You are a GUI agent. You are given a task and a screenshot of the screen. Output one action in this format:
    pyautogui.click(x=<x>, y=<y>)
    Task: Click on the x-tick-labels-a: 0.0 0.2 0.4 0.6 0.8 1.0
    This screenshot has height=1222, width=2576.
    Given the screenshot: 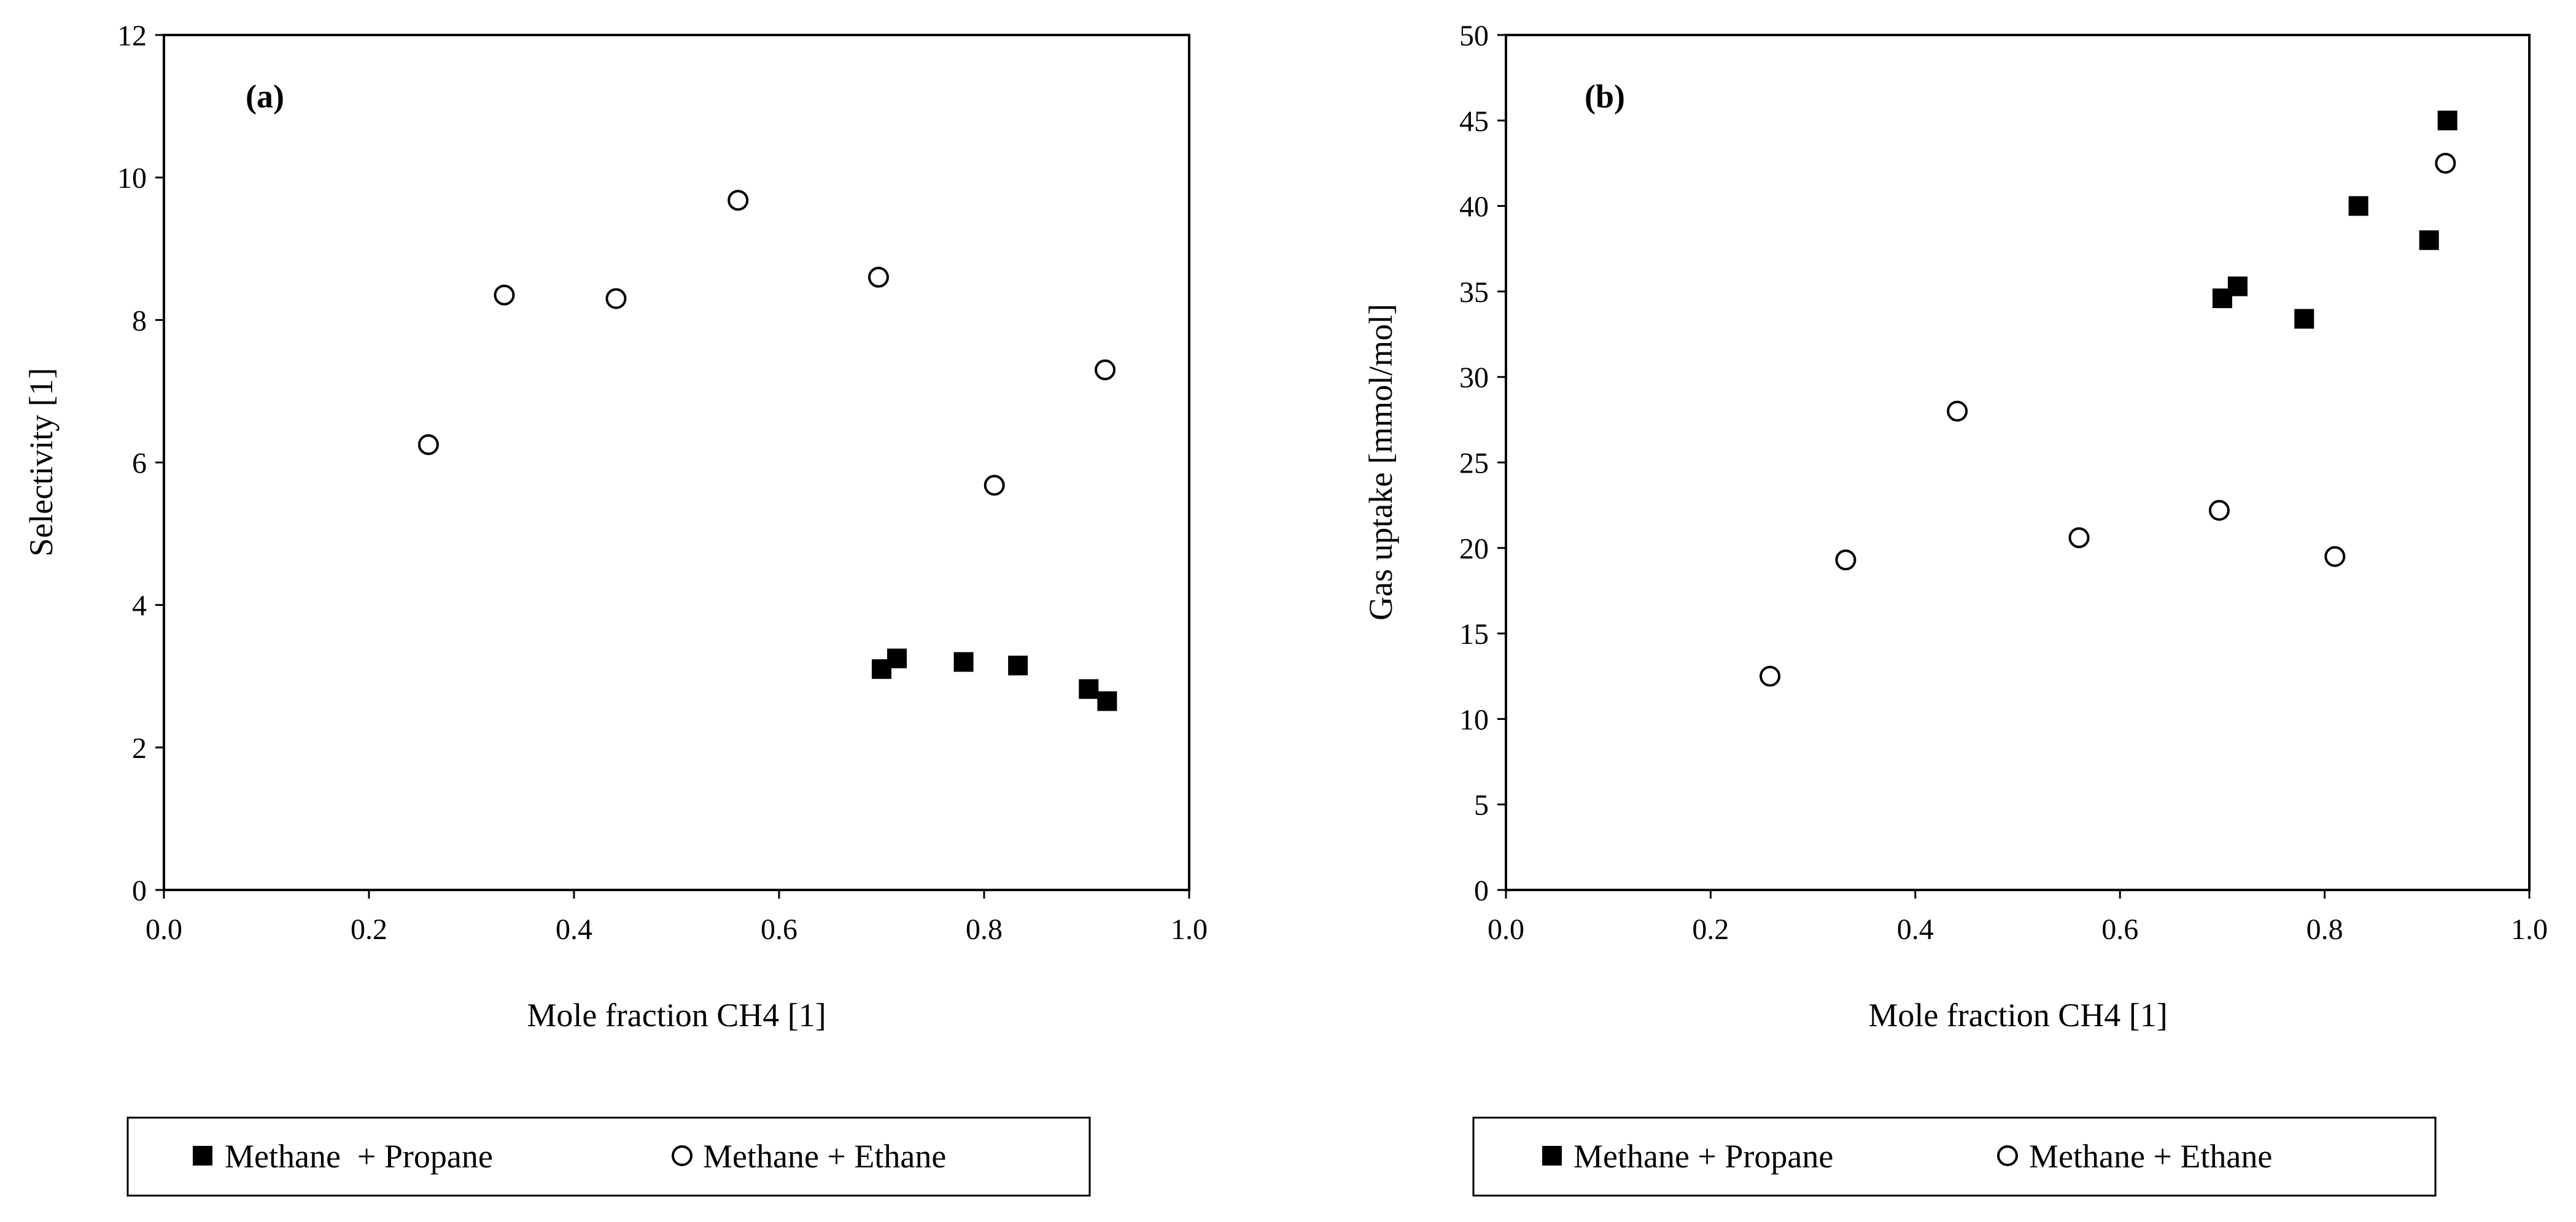 What is the action you would take?
    pyautogui.click(x=676, y=918)
    